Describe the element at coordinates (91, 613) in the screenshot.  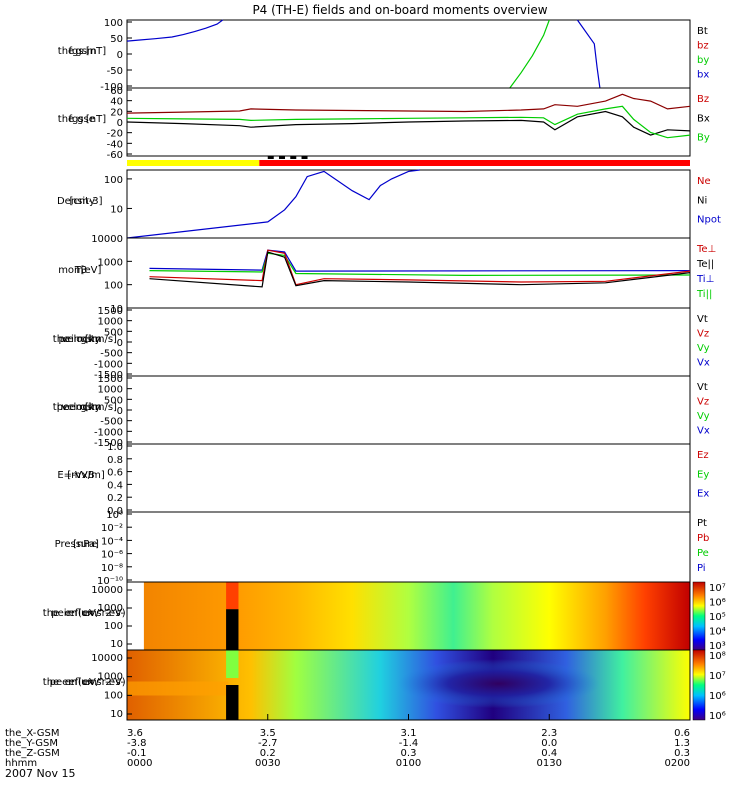
I see `ylabel-line: eV/` at that location.